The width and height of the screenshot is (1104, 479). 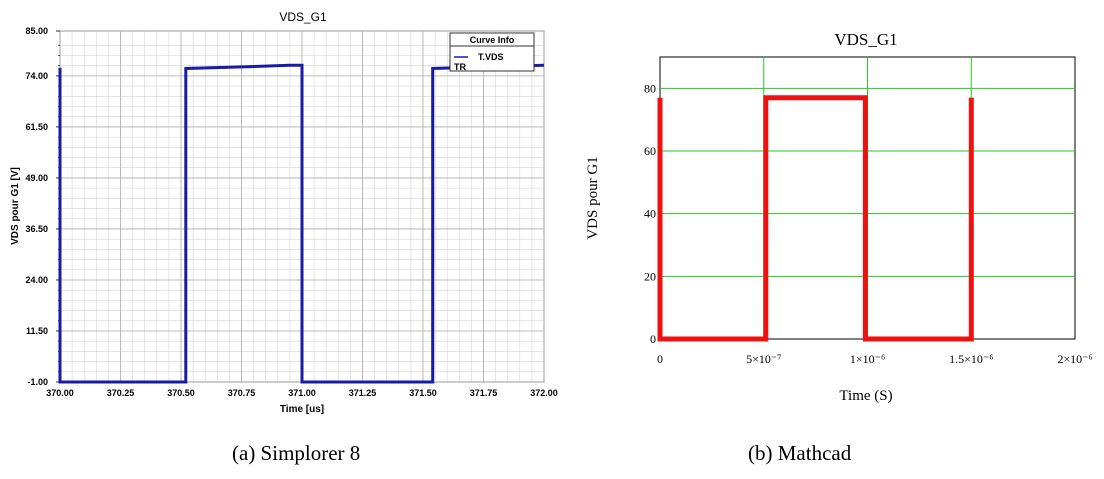 I want to click on x-tick-label: 0, so click(x=660, y=359).